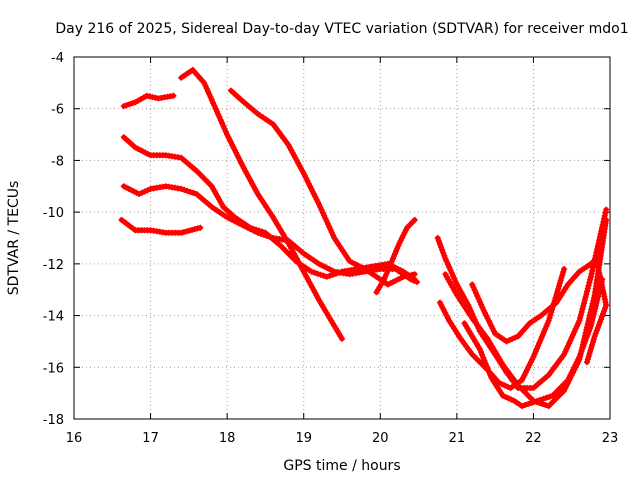  Describe the element at coordinates (53, 317) in the screenshot. I see `y-tick-label: -14` at that location.